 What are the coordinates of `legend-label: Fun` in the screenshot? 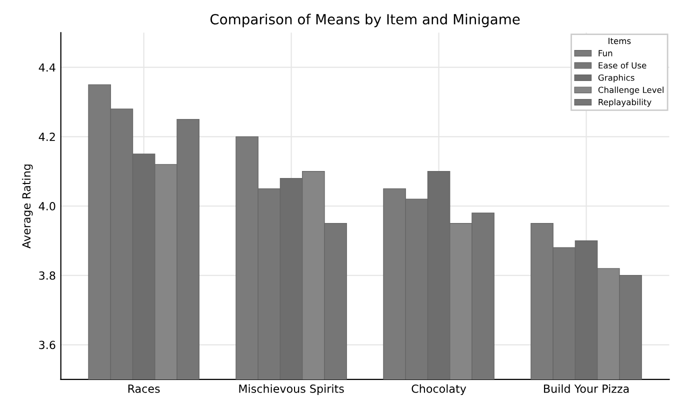 It's located at (605, 53).